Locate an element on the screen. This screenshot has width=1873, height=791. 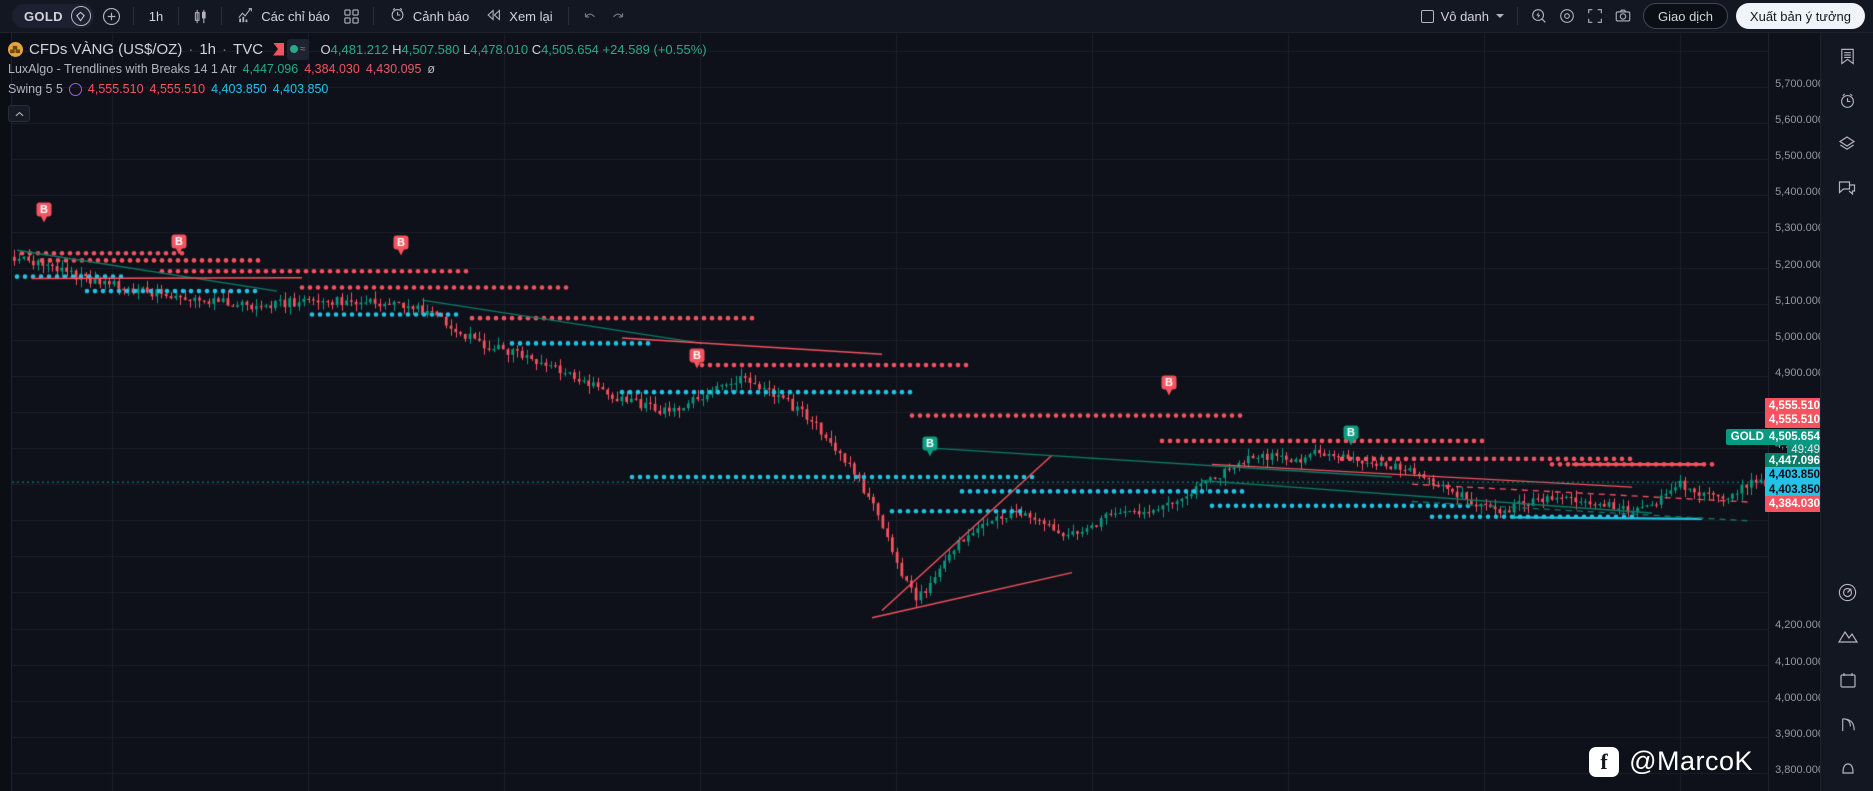
alerts-button: Cảnh báo is located at coordinates (429, 16).